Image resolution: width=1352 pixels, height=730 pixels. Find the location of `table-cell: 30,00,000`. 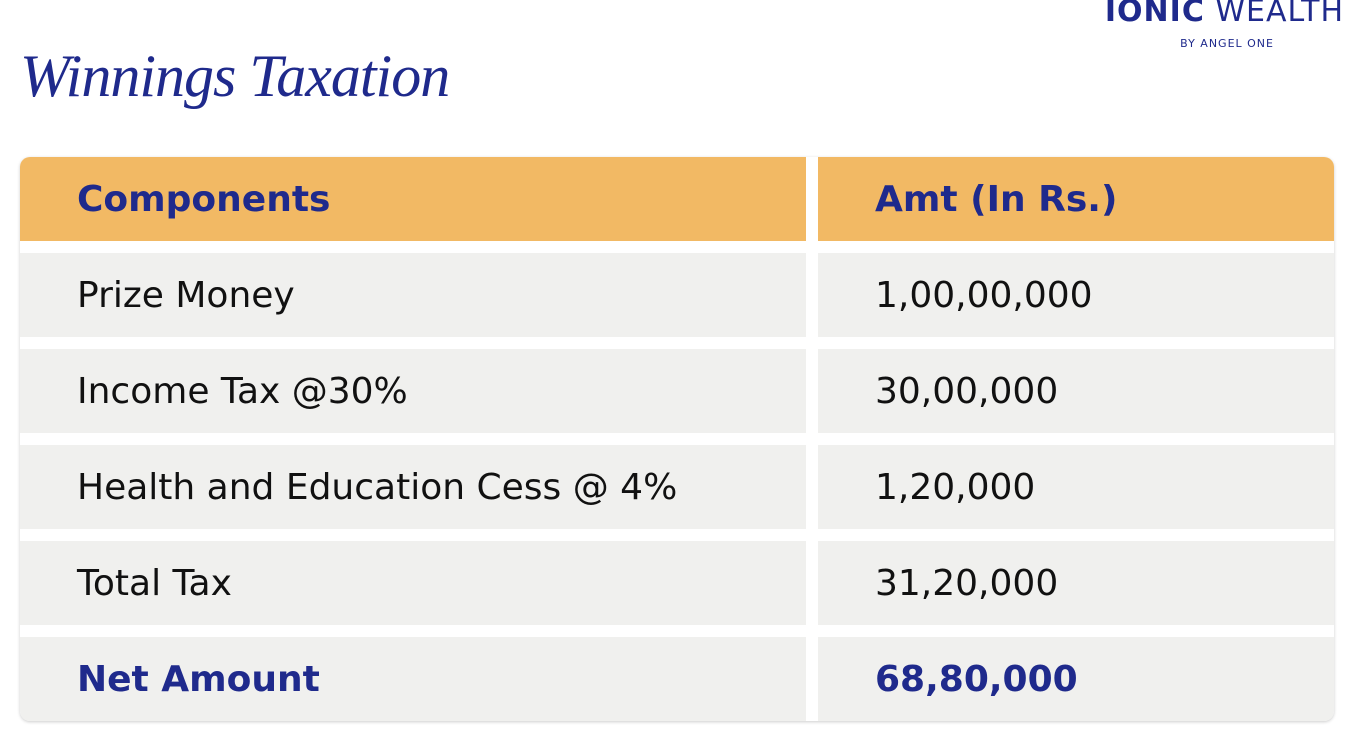

table-cell: 30,00,000 is located at coordinates (1076, 391).